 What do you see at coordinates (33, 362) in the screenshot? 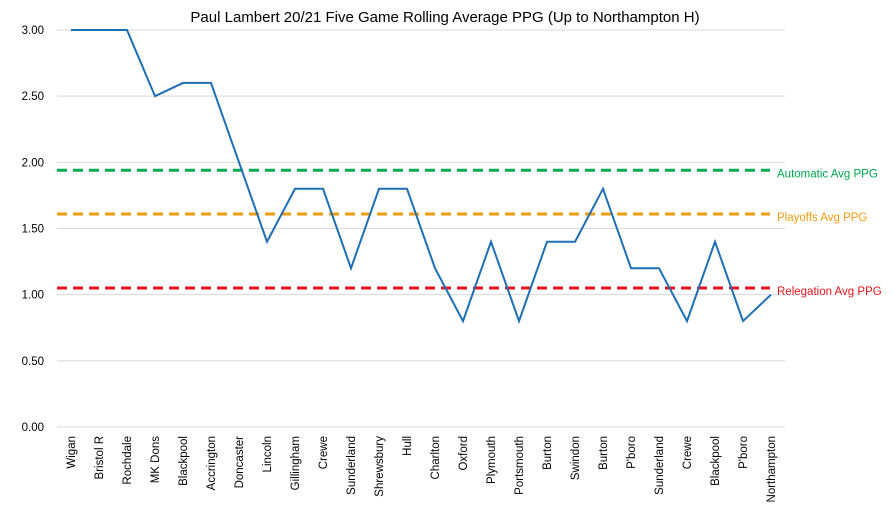
I see `y-tick-label: 0.50` at bounding box center [33, 362].